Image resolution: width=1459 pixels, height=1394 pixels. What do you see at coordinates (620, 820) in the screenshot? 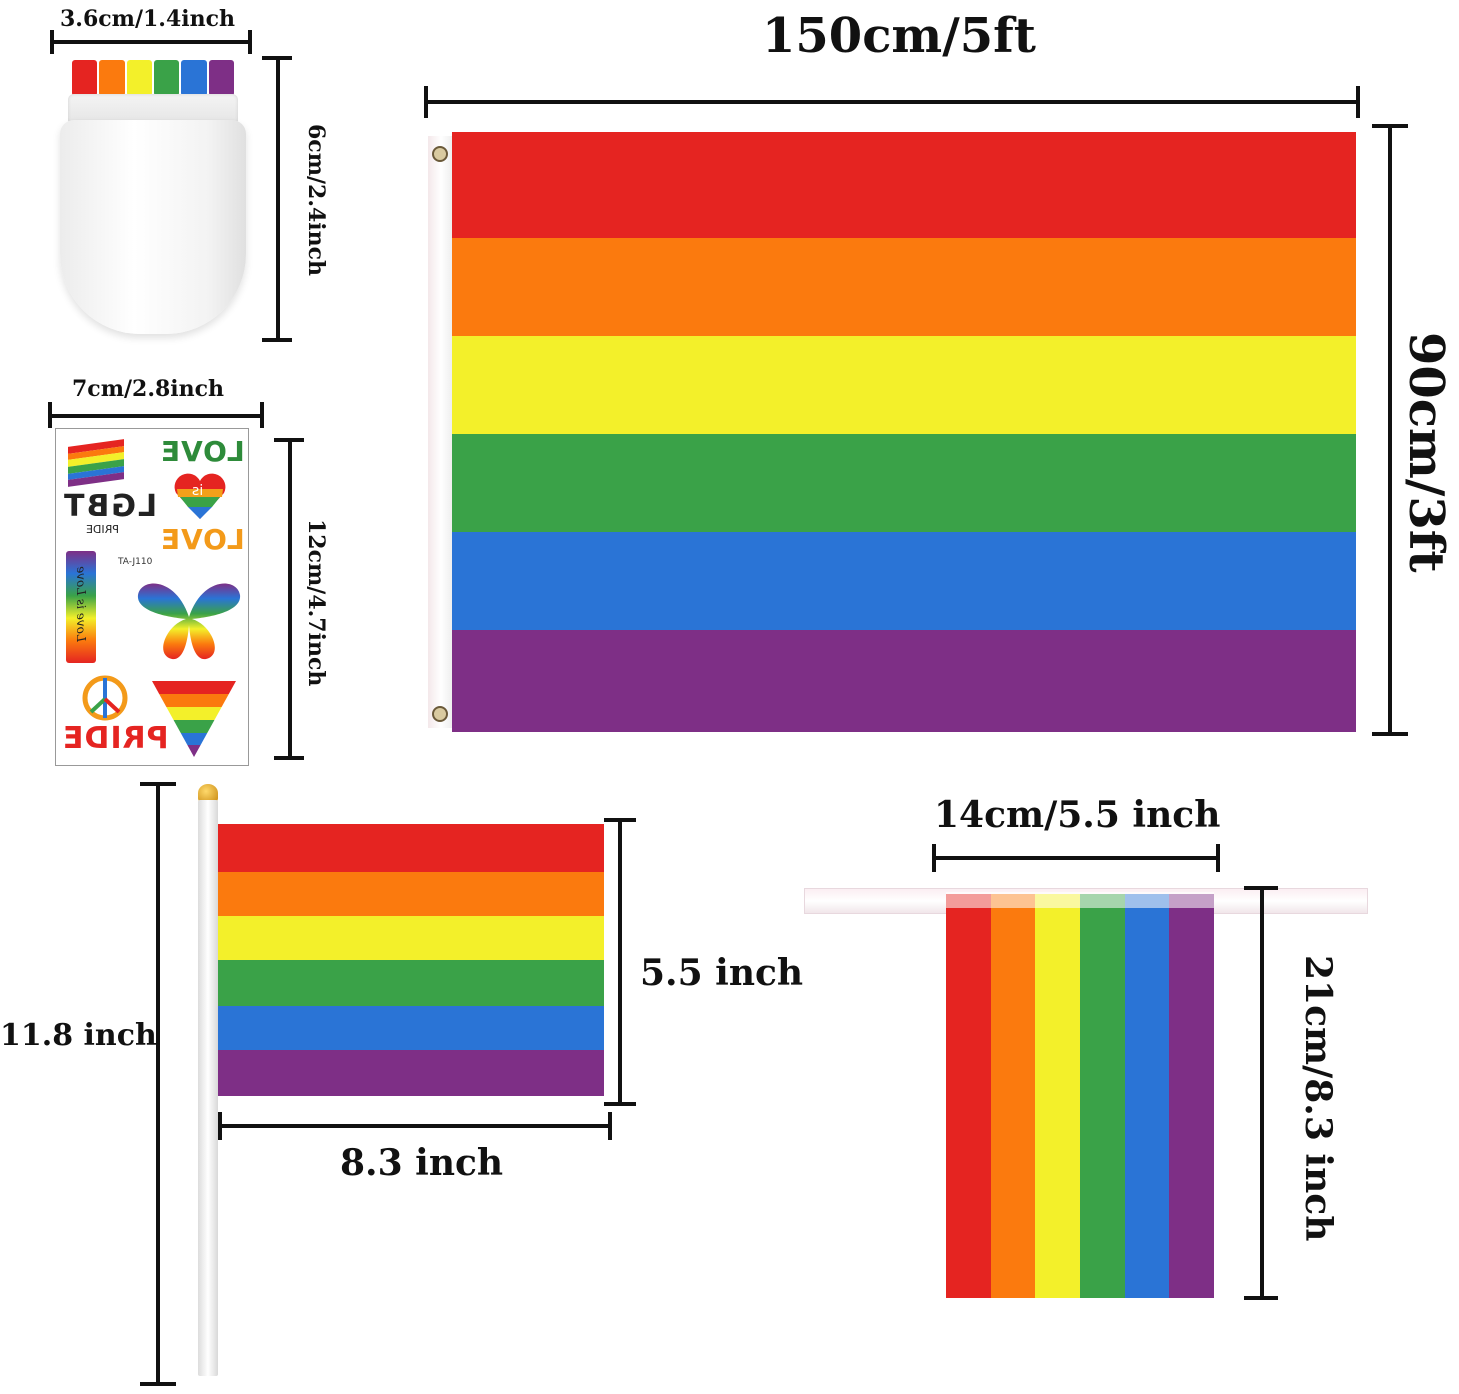
I see `hand-flag-height-tick-top` at bounding box center [620, 820].